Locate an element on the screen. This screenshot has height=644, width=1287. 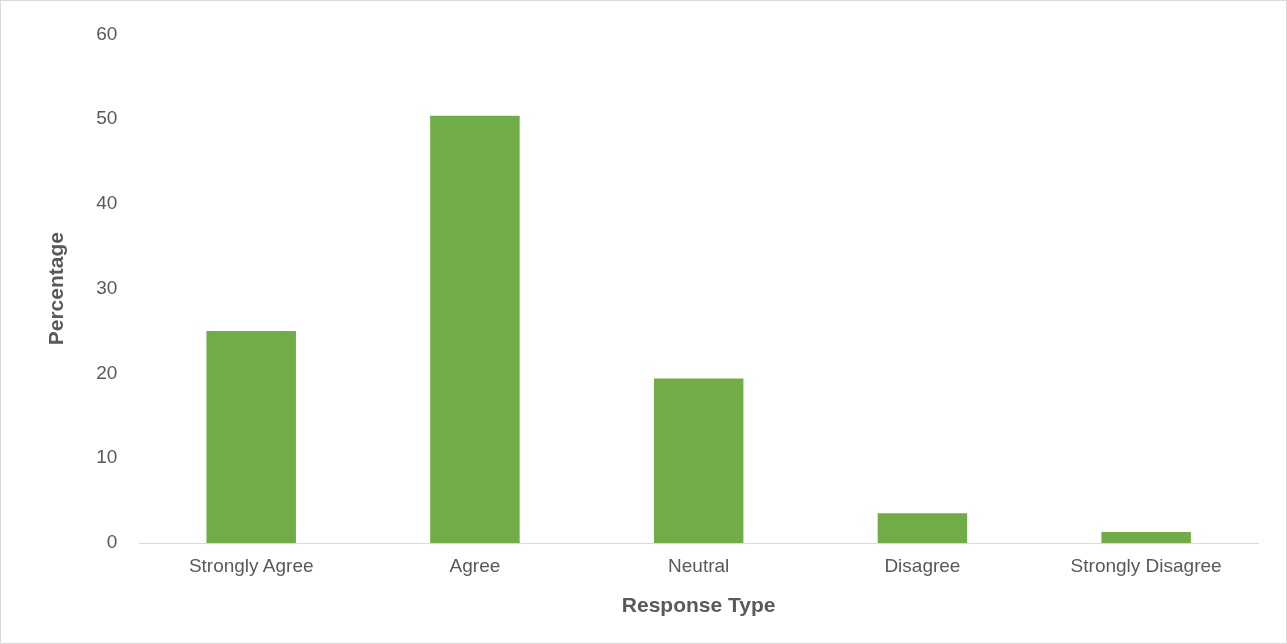
x-axis-title: Response Type is located at coordinates (698, 605).